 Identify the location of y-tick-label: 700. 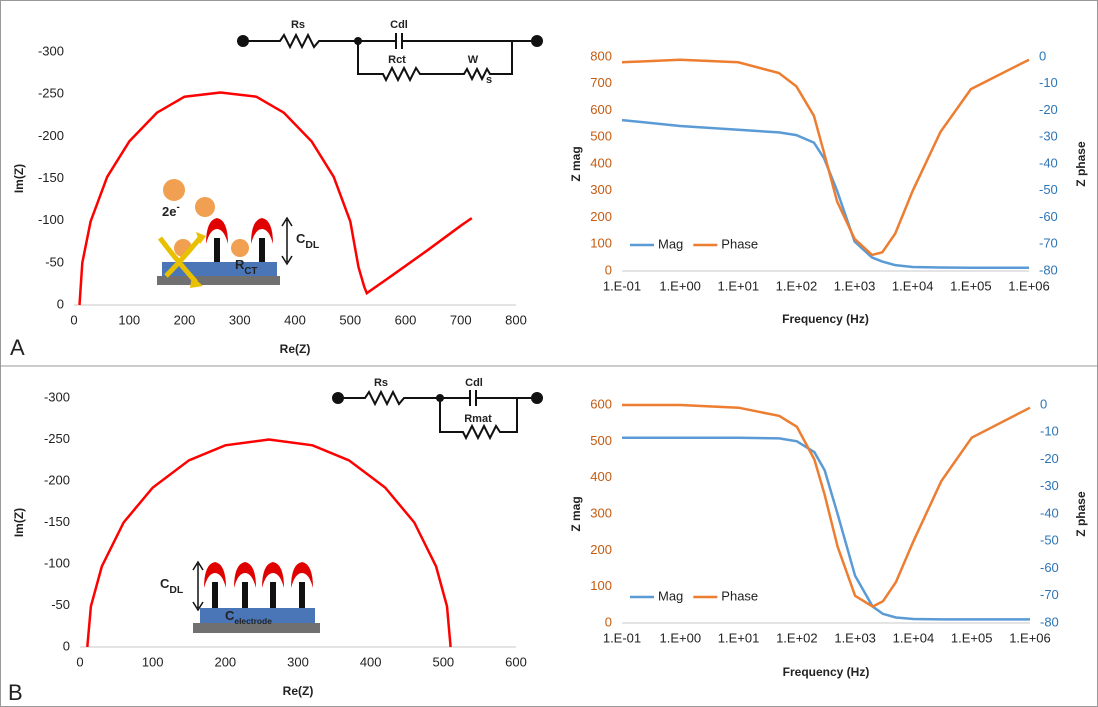
(601, 82).